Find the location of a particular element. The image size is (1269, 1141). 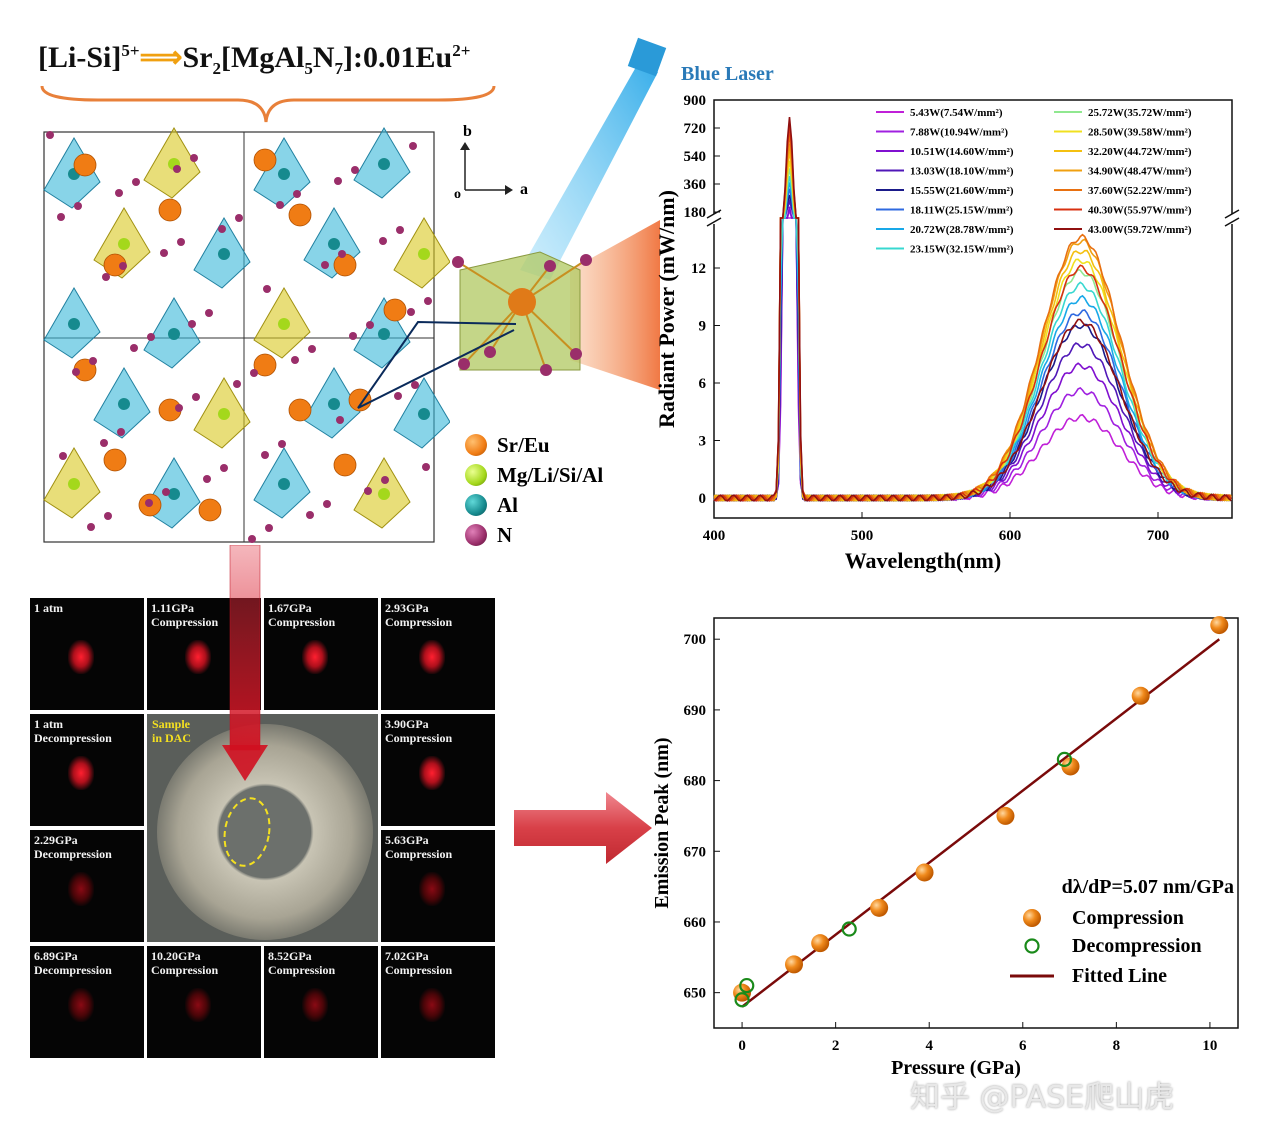

y-tick-label: 720 is located at coordinates (695, 129).